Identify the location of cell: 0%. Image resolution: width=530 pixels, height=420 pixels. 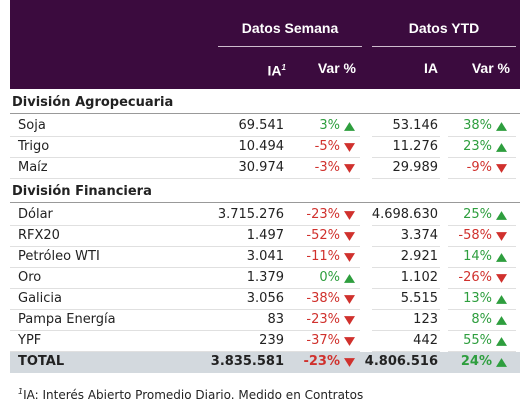
(329, 277).